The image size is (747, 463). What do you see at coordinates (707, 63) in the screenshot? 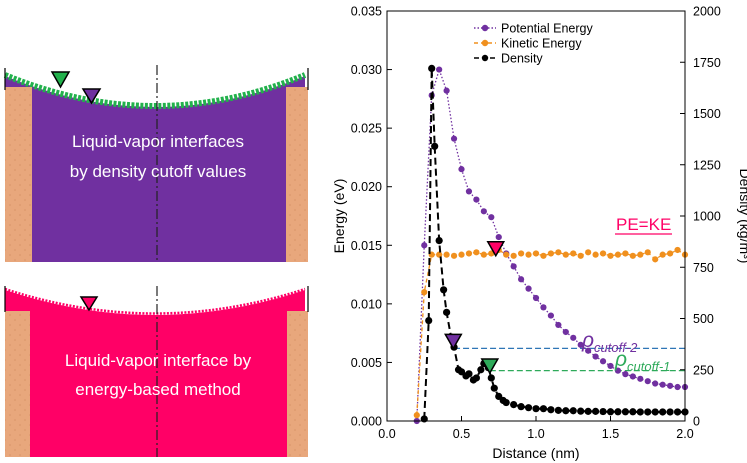
I see `y2-tick-label: 1750` at bounding box center [707, 63].